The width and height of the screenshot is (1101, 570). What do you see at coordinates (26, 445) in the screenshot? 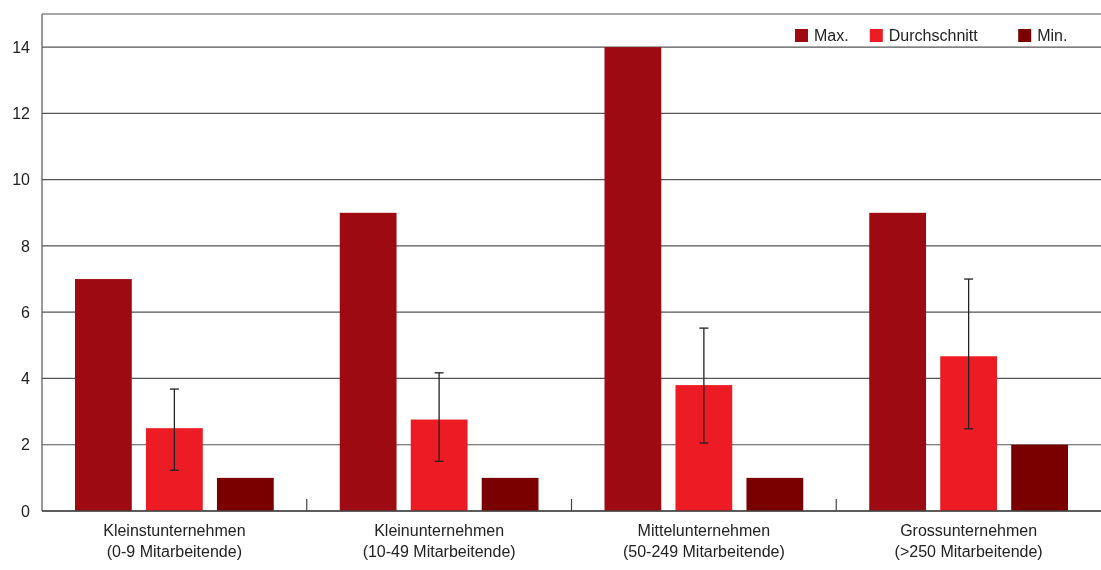
I see `y-tick-label: 2` at bounding box center [26, 445].